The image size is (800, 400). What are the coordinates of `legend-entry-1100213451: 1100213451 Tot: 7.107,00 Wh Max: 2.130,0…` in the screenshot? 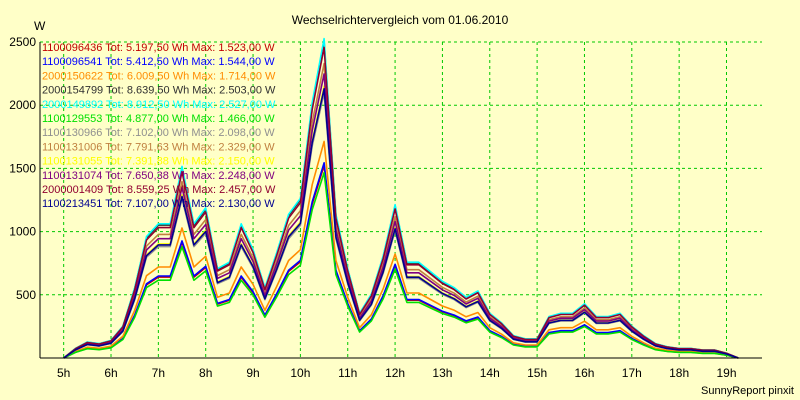 It's located at (158, 204).